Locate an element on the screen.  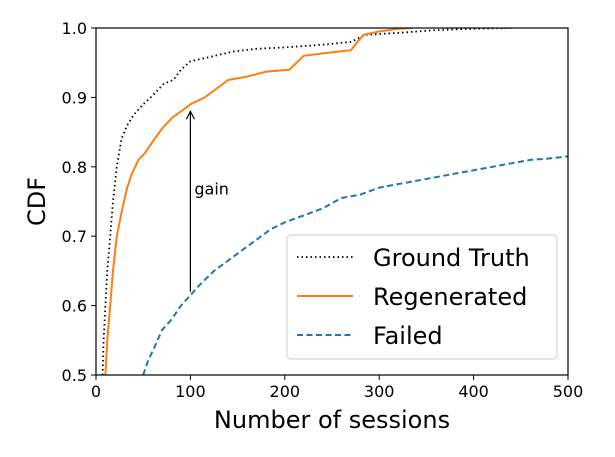
legend-label-regenerated: Regenerated is located at coordinates (450, 297).